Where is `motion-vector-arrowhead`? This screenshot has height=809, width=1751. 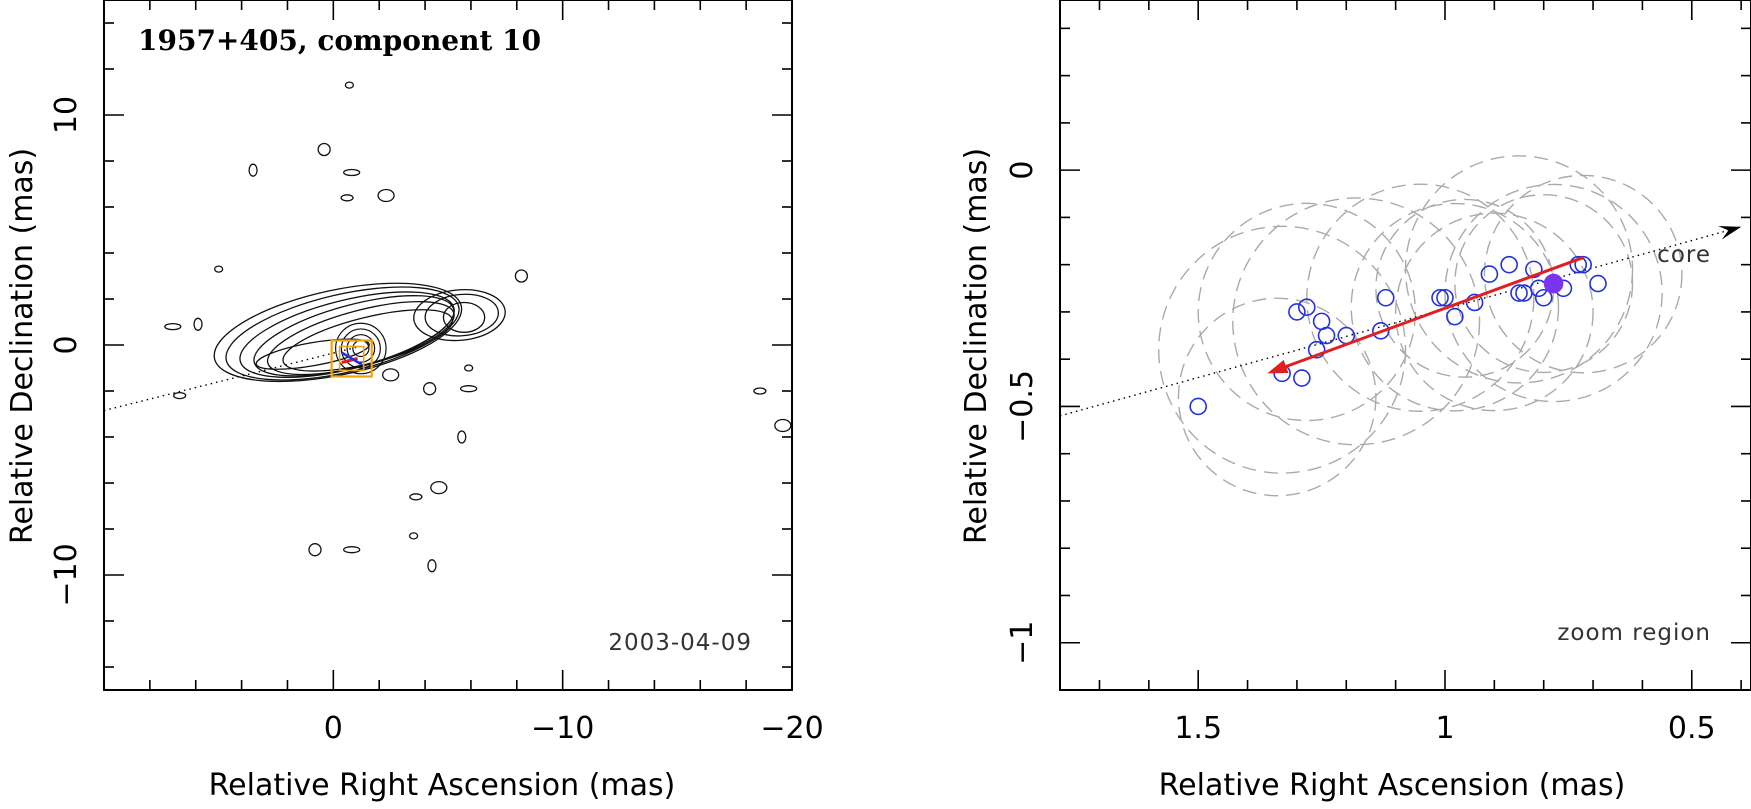 motion-vector-arrowhead is located at coordinates (1278, 366).